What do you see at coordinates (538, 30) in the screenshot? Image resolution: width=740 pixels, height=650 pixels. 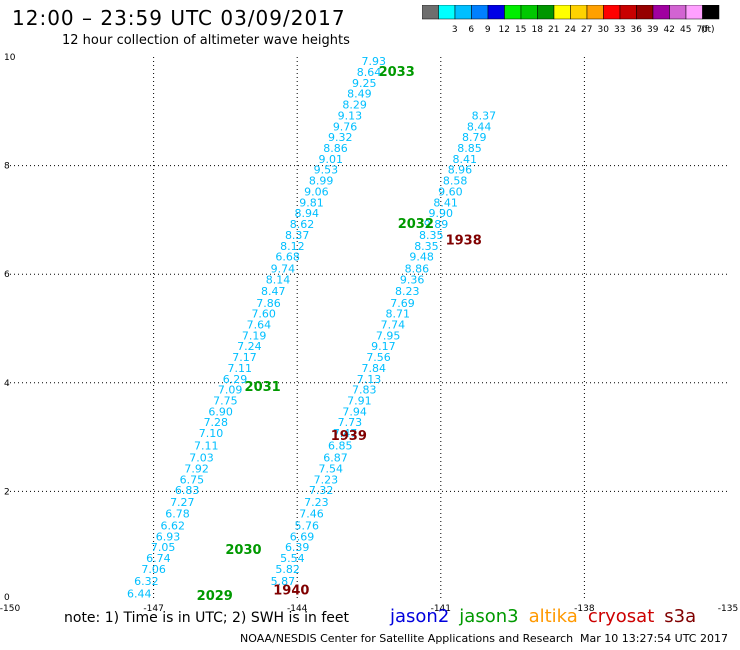 I see `colorbar-label: 18` at bounding box center [538, 30].